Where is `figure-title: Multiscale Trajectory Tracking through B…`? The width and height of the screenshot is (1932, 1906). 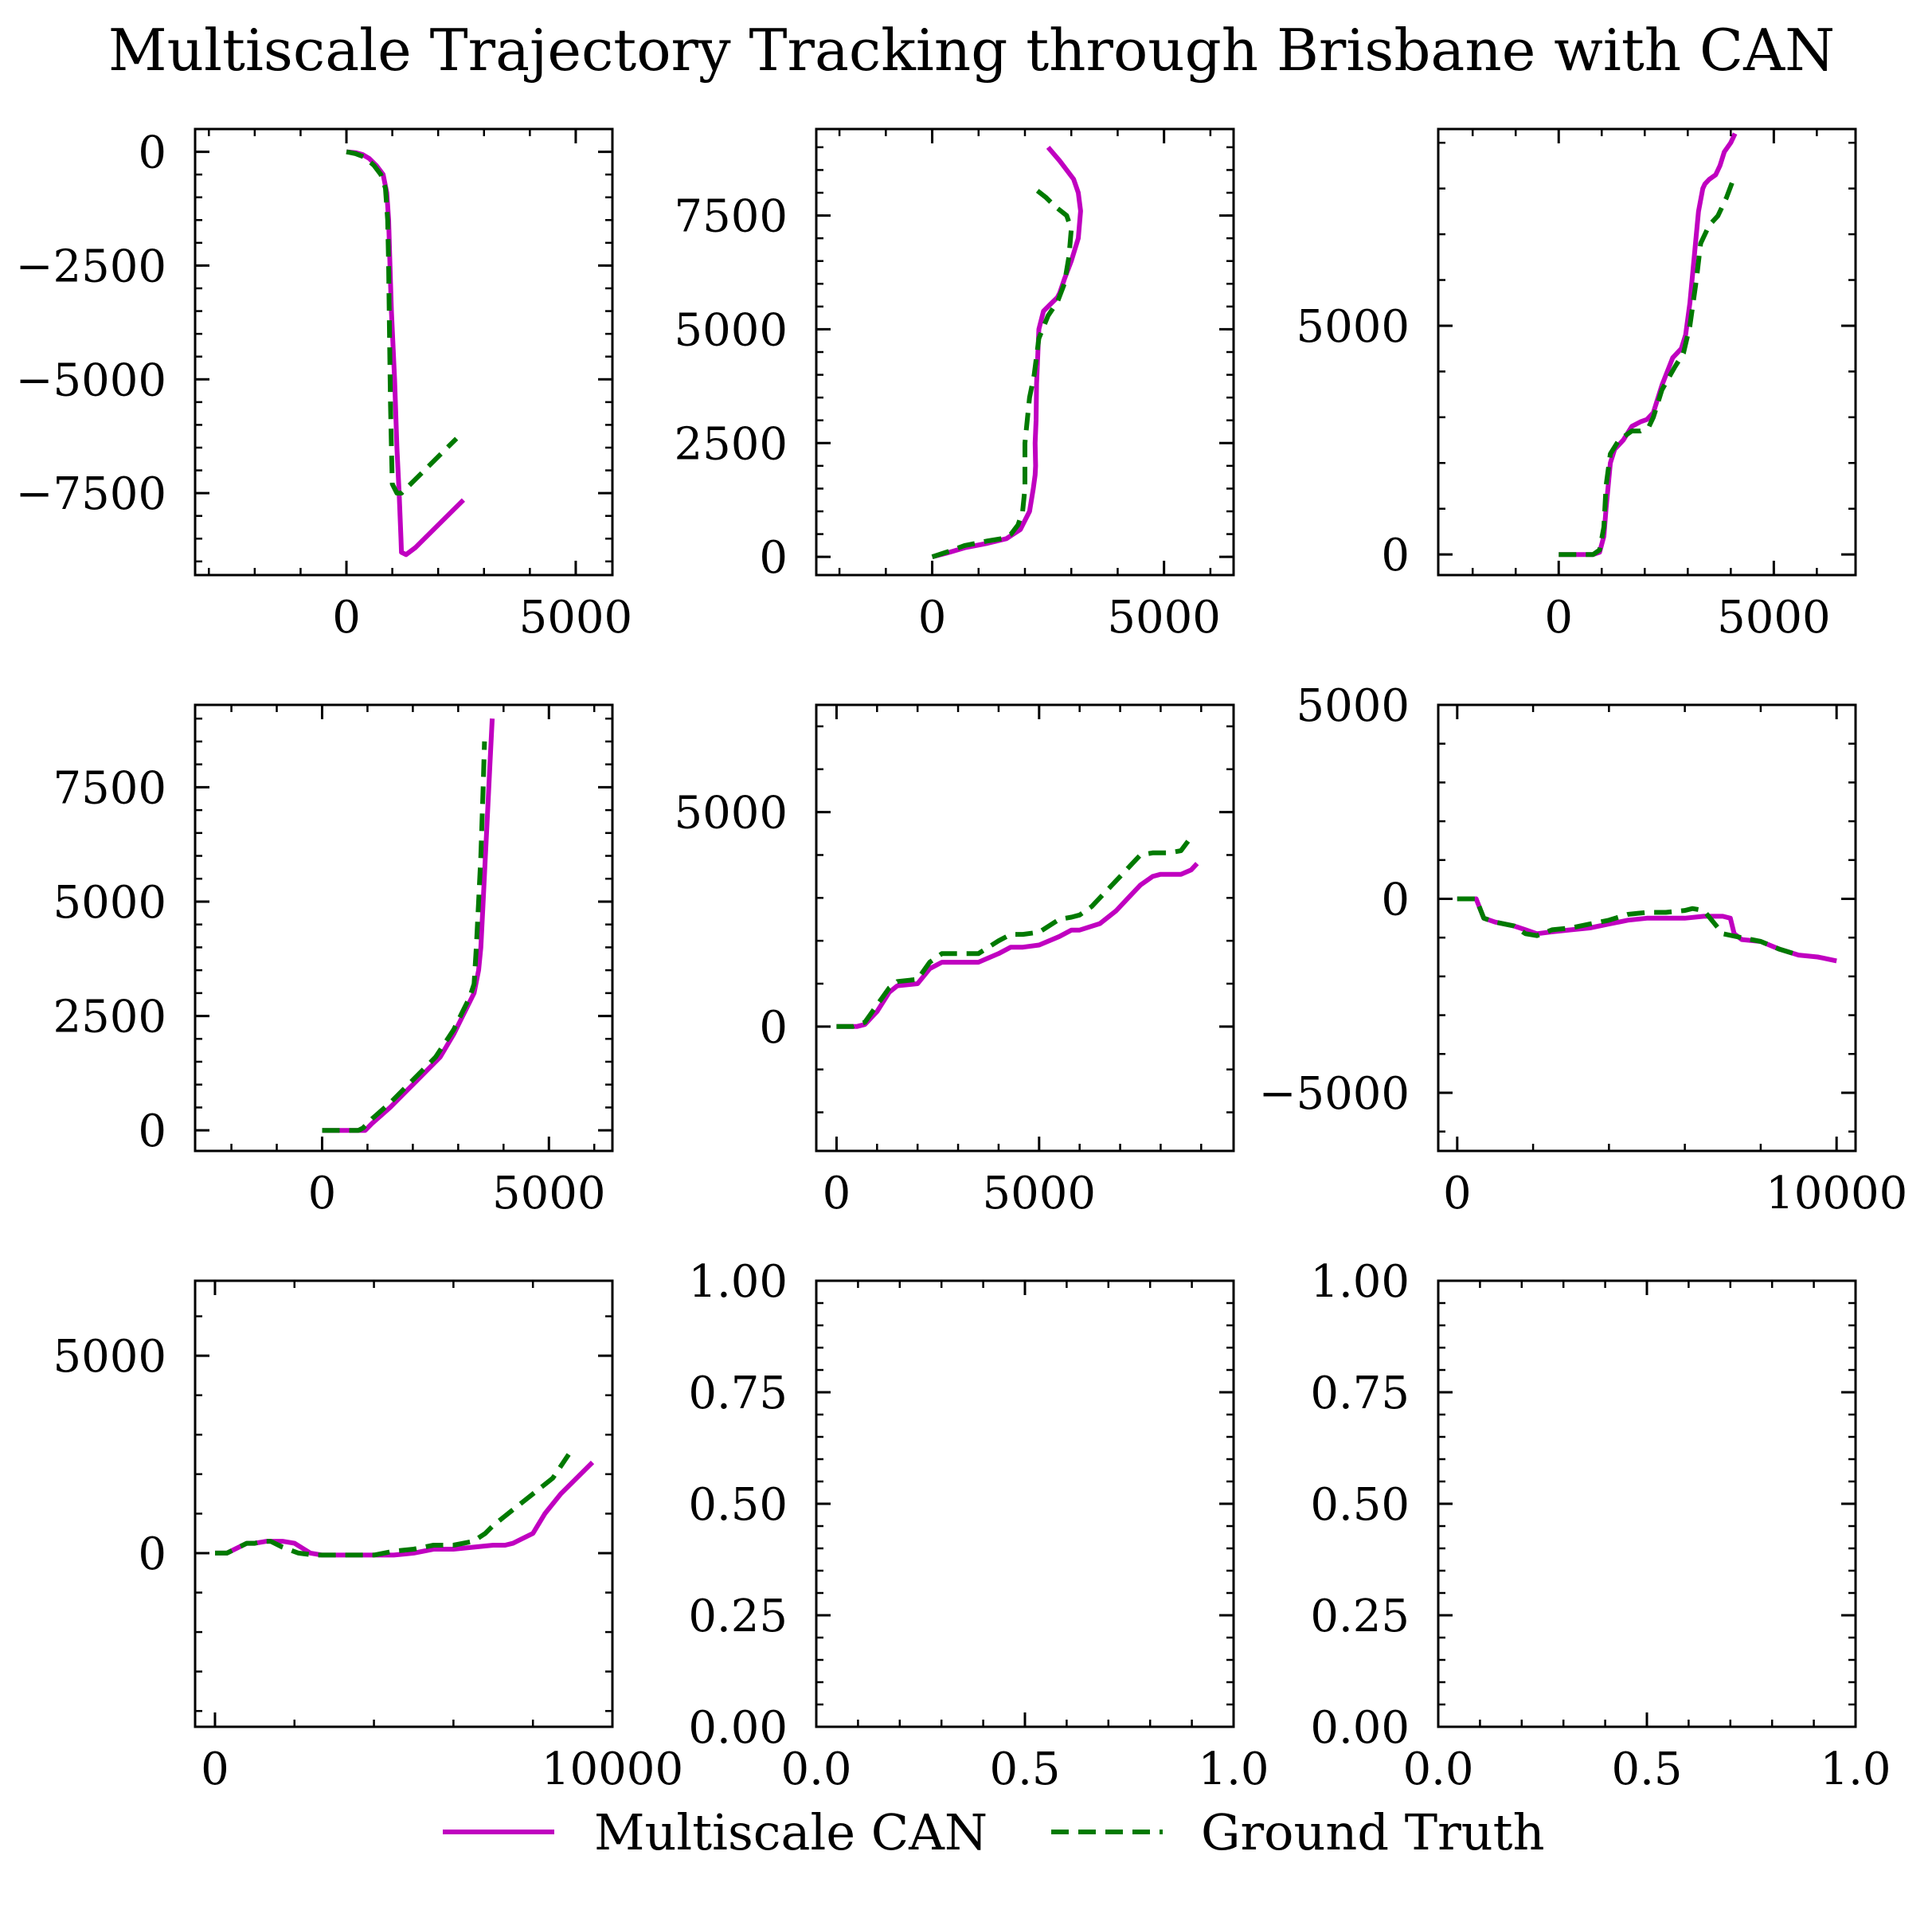
figure-title: Multiscale Trajectory Tracking through B… is located at coordinates (971, 50).